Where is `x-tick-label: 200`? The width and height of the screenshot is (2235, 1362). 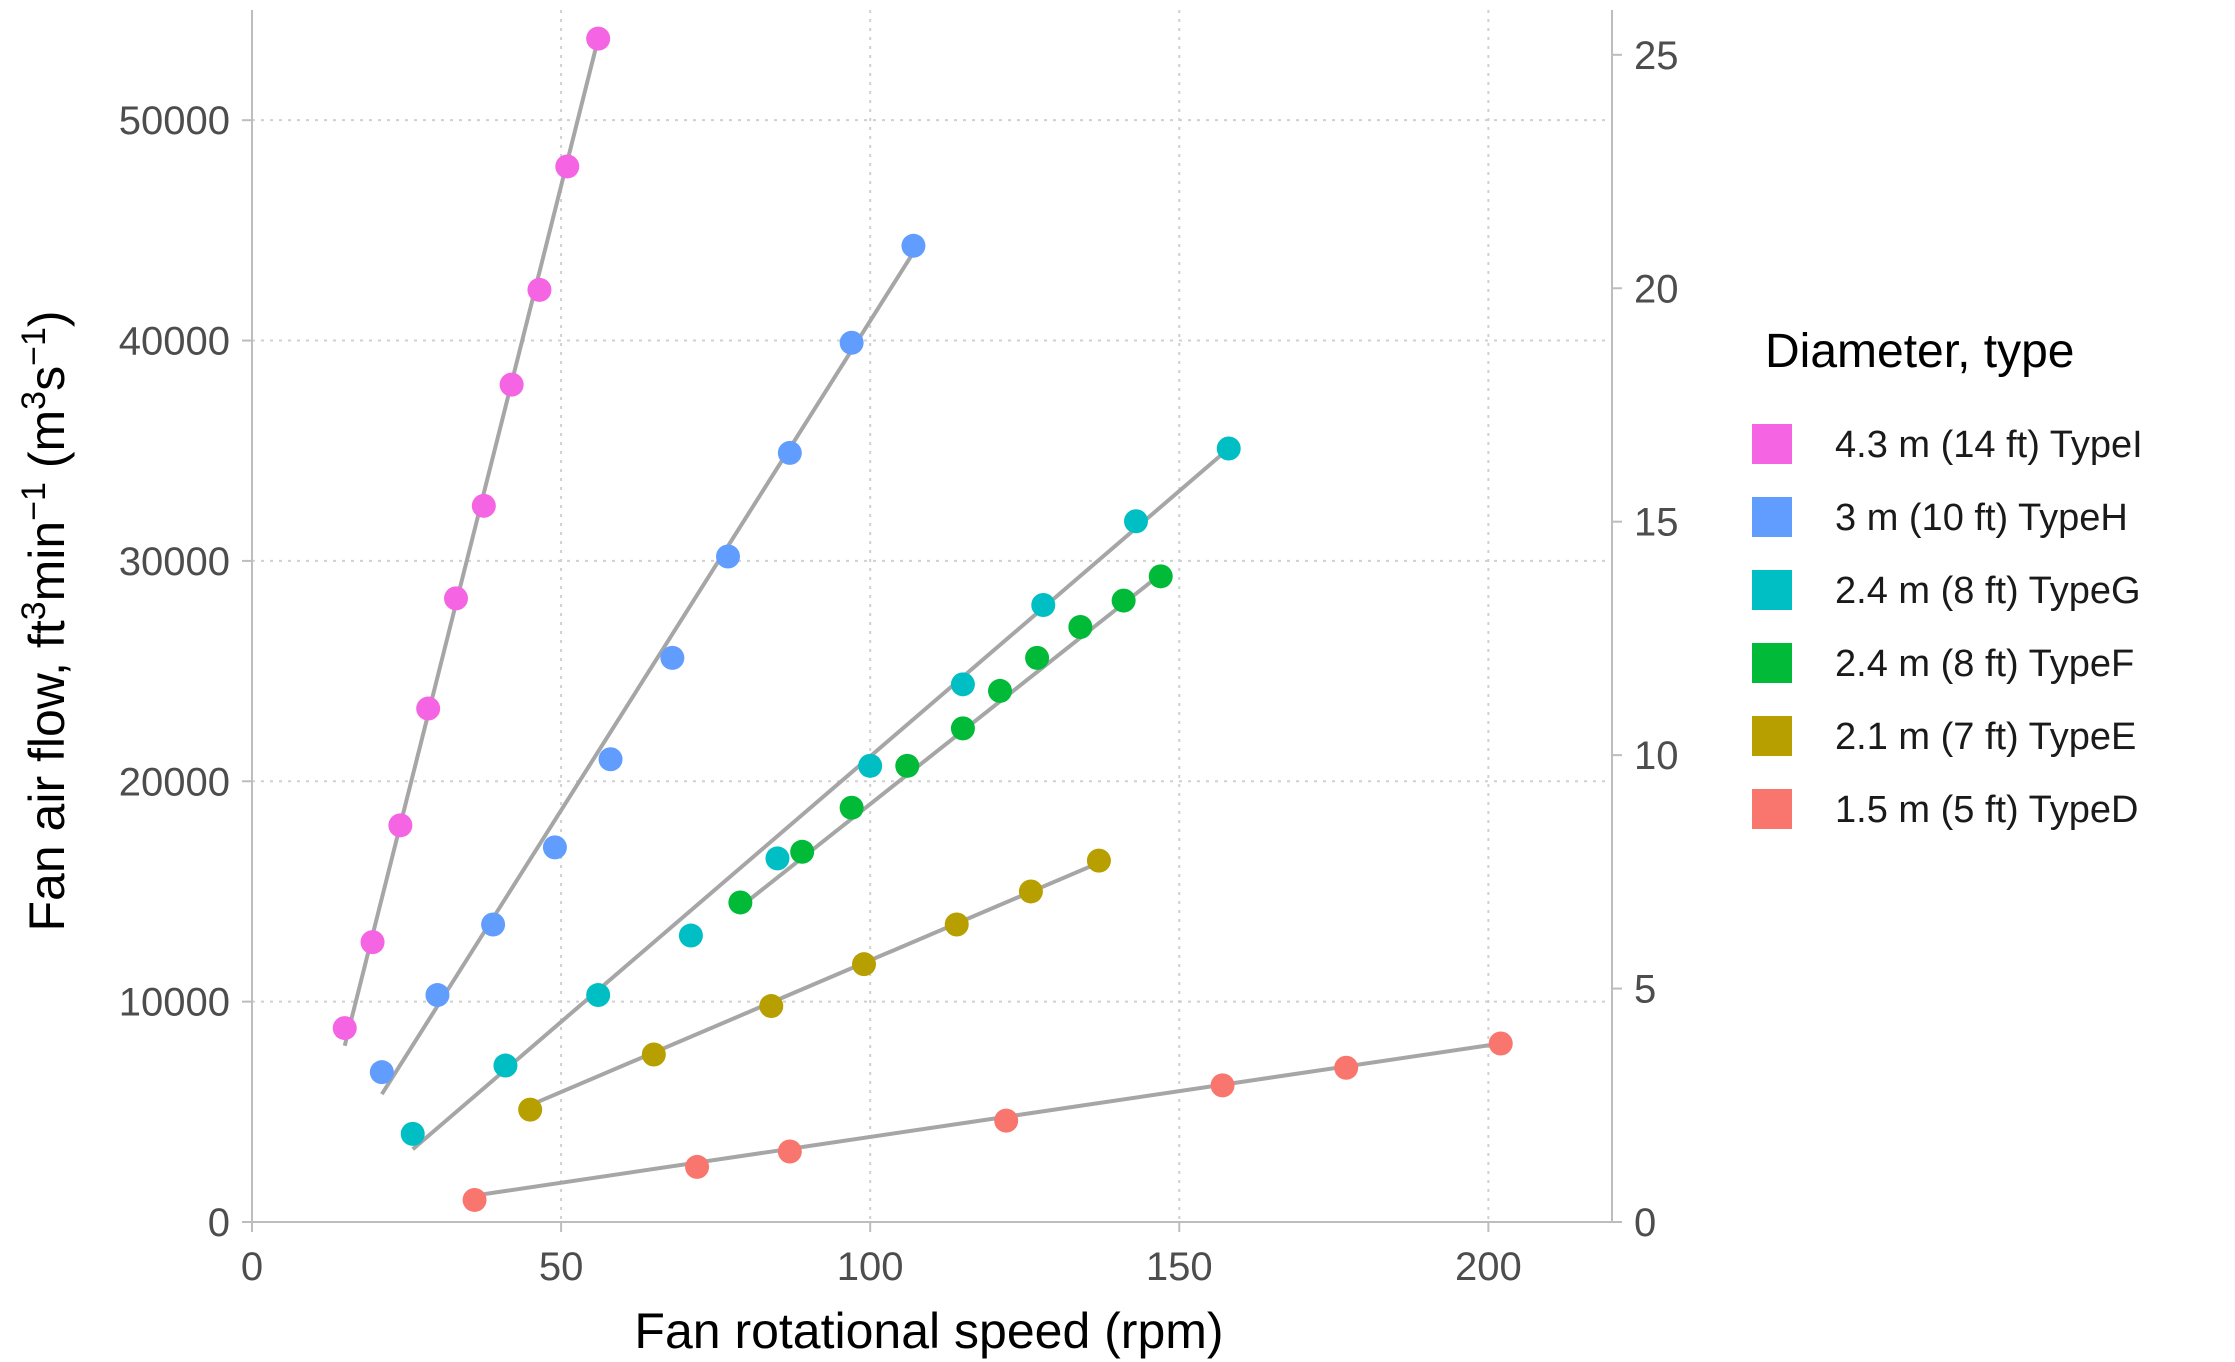
x-tick-label: 200 is located at coordinates (1488, 1267).